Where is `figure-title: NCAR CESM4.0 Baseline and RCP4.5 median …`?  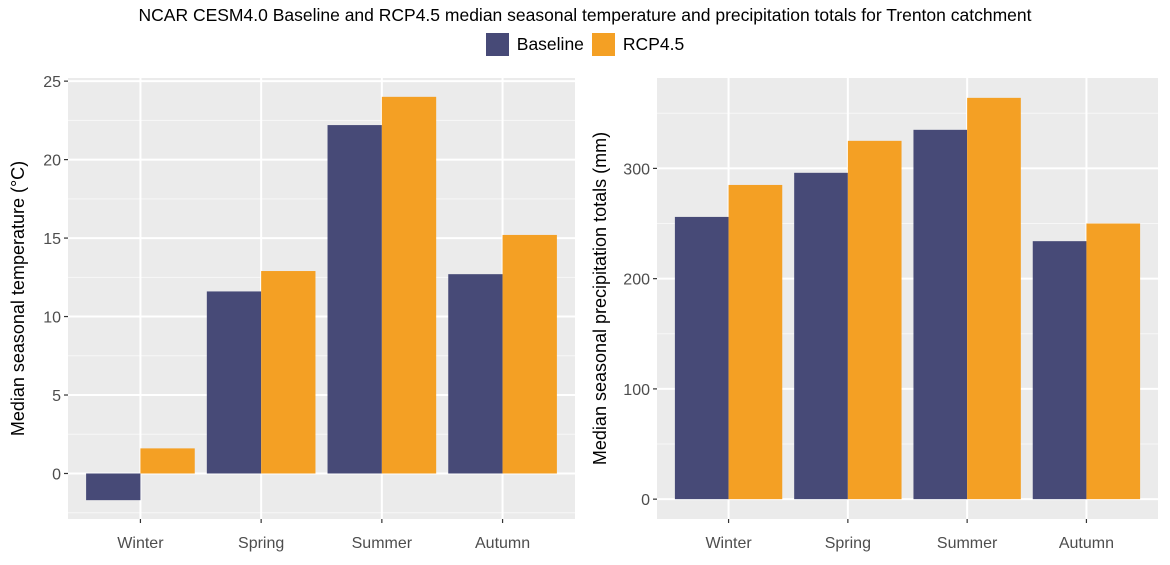 figure-title: NCAR CESM4.0 Baseline and RCP4.5 median … is located at coordinates (585, 15).